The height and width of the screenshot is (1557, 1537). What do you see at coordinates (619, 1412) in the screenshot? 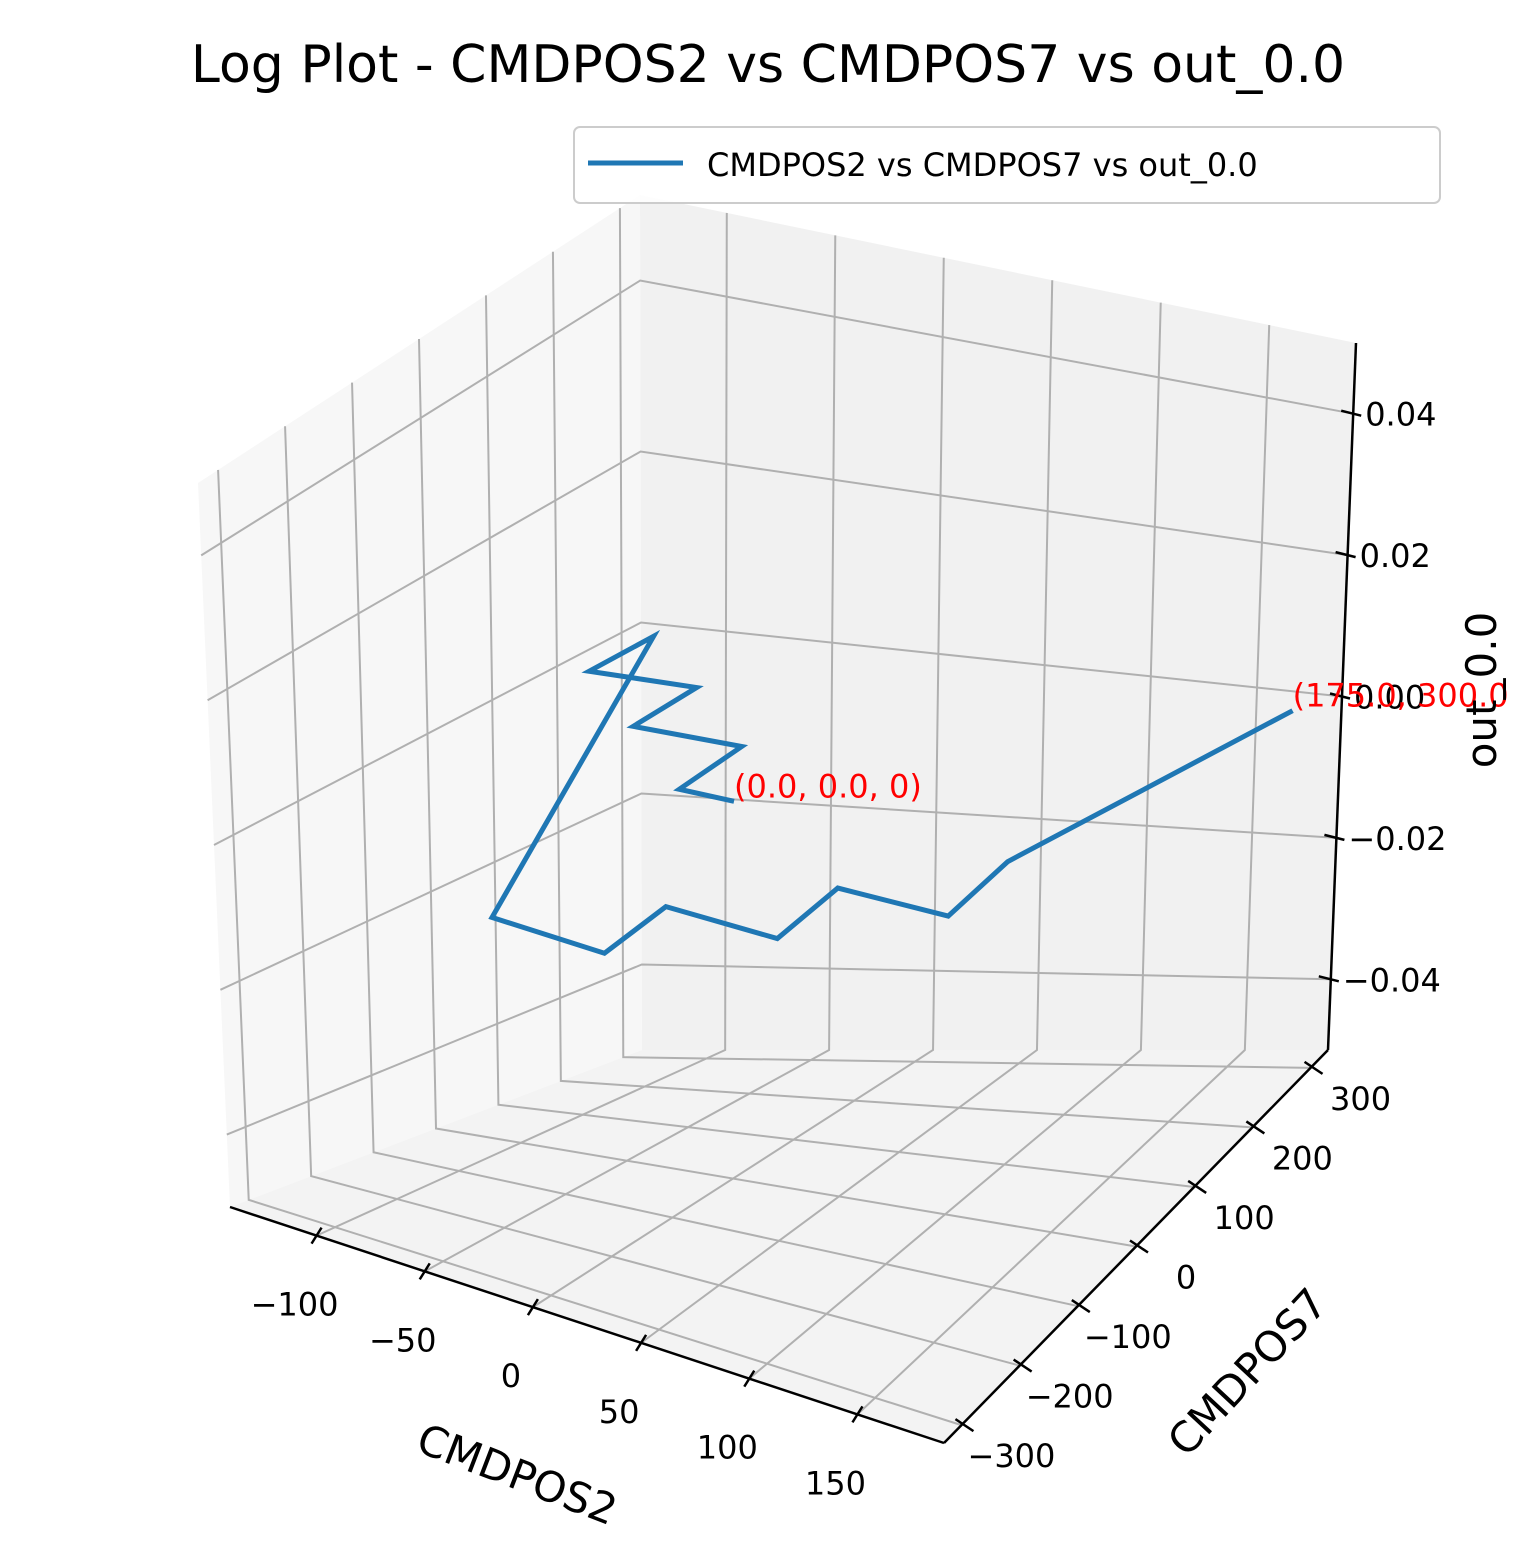
I see `x-tick-label: 50` at bounding box center [619, 1412].